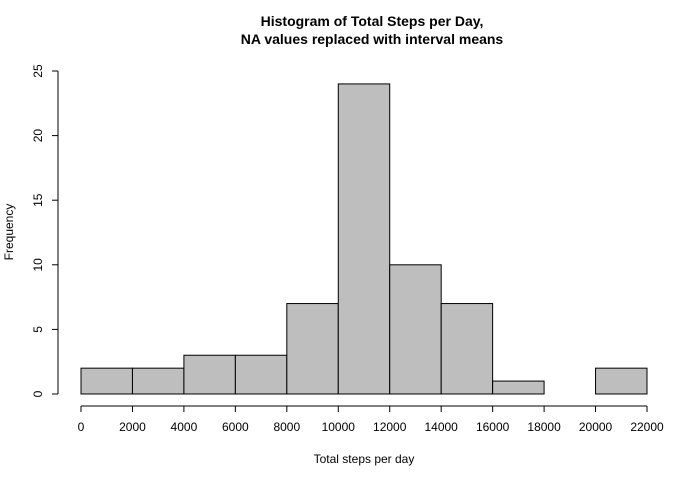  I want to click on x-tick-label: 20000, so click(596, 427).